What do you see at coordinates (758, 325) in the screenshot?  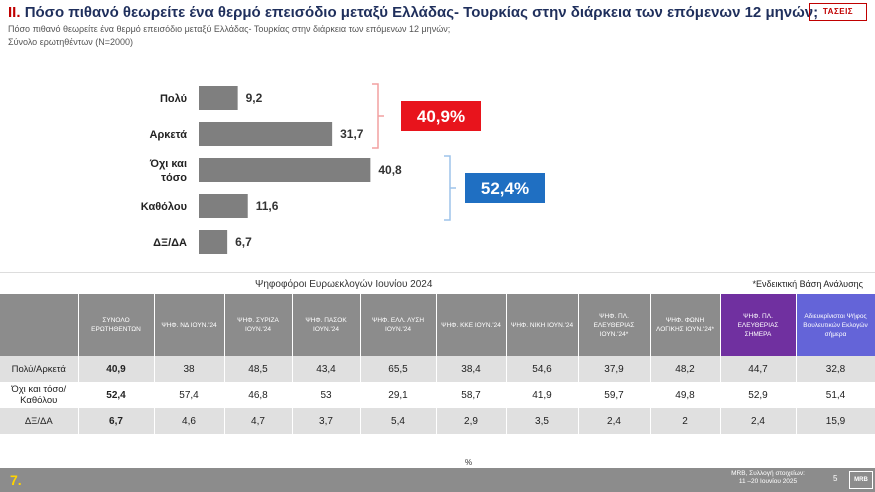 I see `column-header: ΨΗΦ. ΠΛ. ΕΛΕΥΘΕΡΙΑΣ ΣΗΜΕΡΑ` at bounding box center [758, 325].